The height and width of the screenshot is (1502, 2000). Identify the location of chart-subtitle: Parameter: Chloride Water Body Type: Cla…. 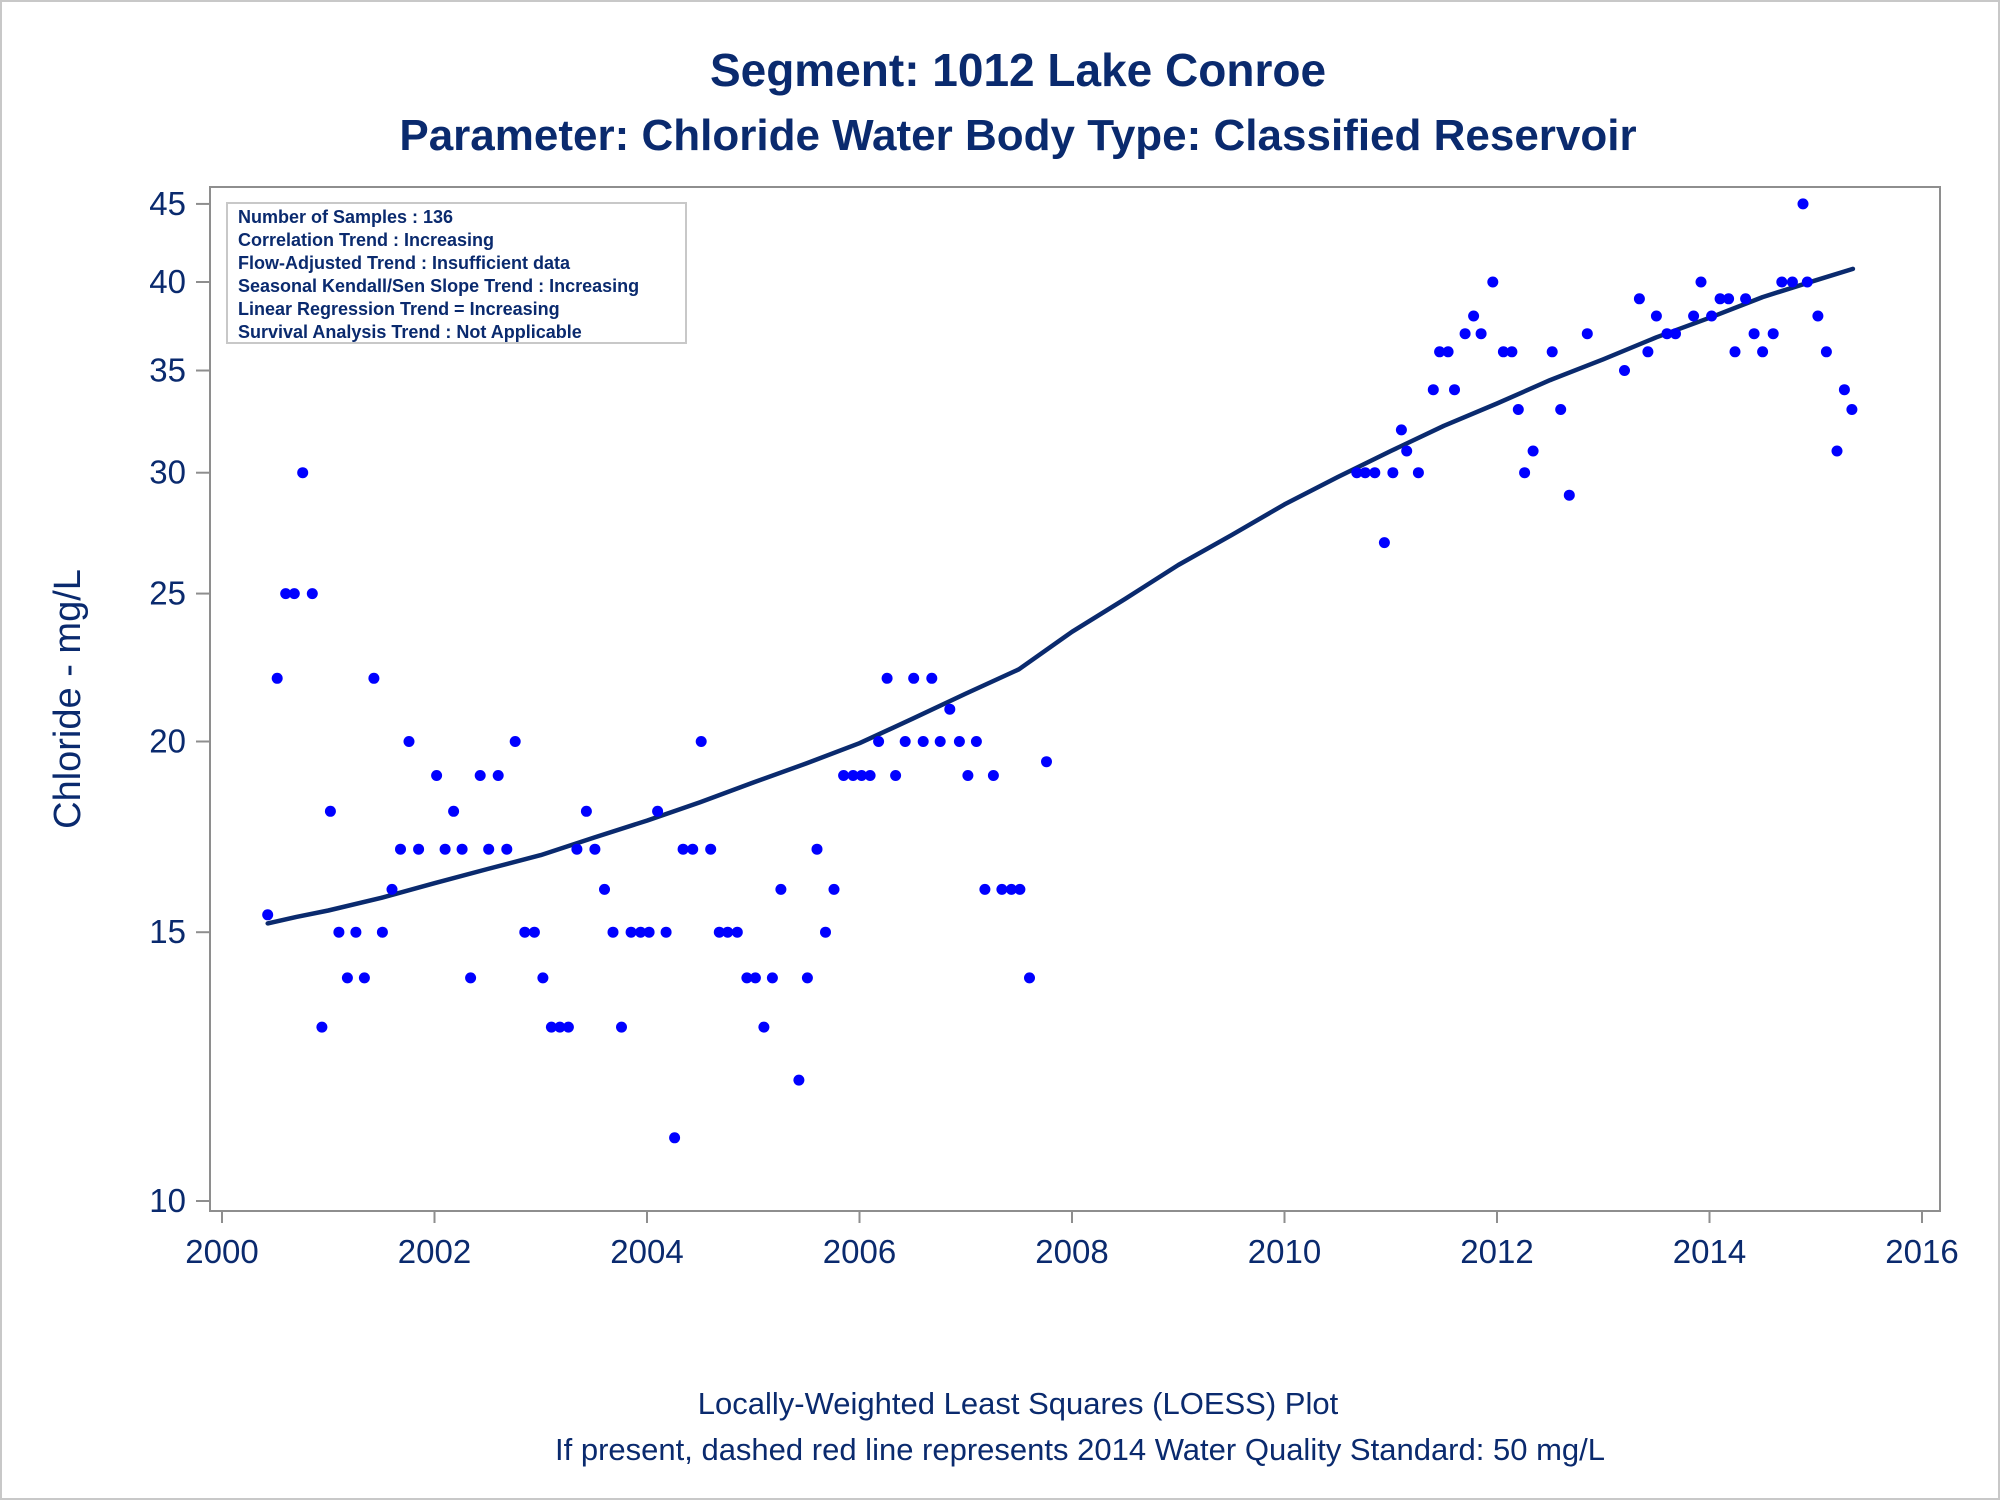
(1017, 135).